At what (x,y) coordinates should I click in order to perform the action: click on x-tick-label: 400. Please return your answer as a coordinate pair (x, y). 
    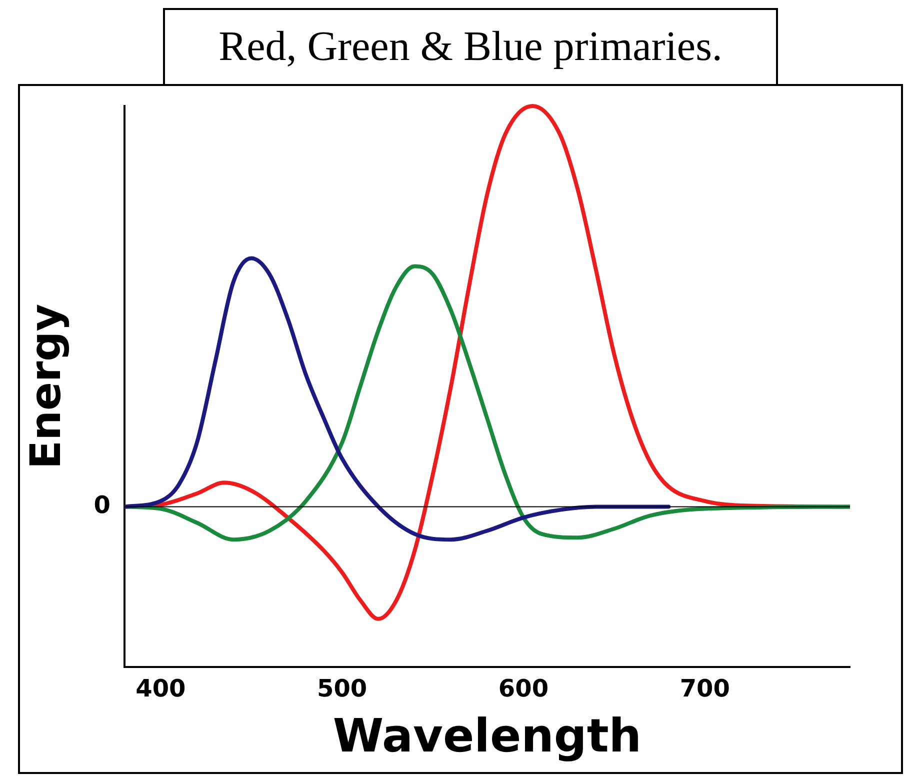
    Looking at the image, I should click on (161, 688).